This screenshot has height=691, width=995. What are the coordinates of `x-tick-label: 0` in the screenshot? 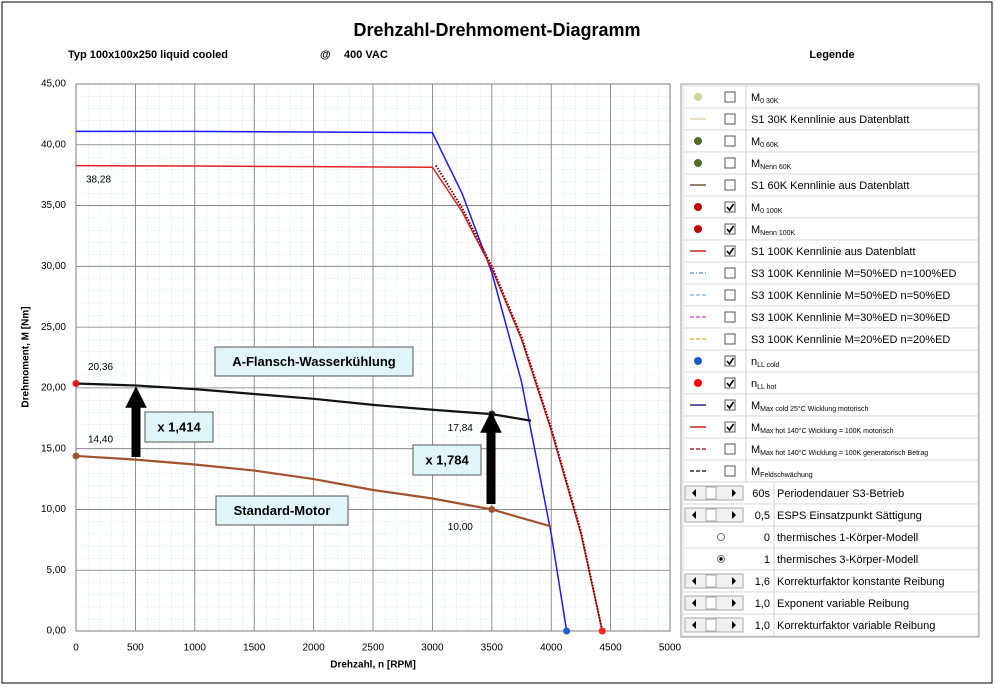 It's located at (76, 648).